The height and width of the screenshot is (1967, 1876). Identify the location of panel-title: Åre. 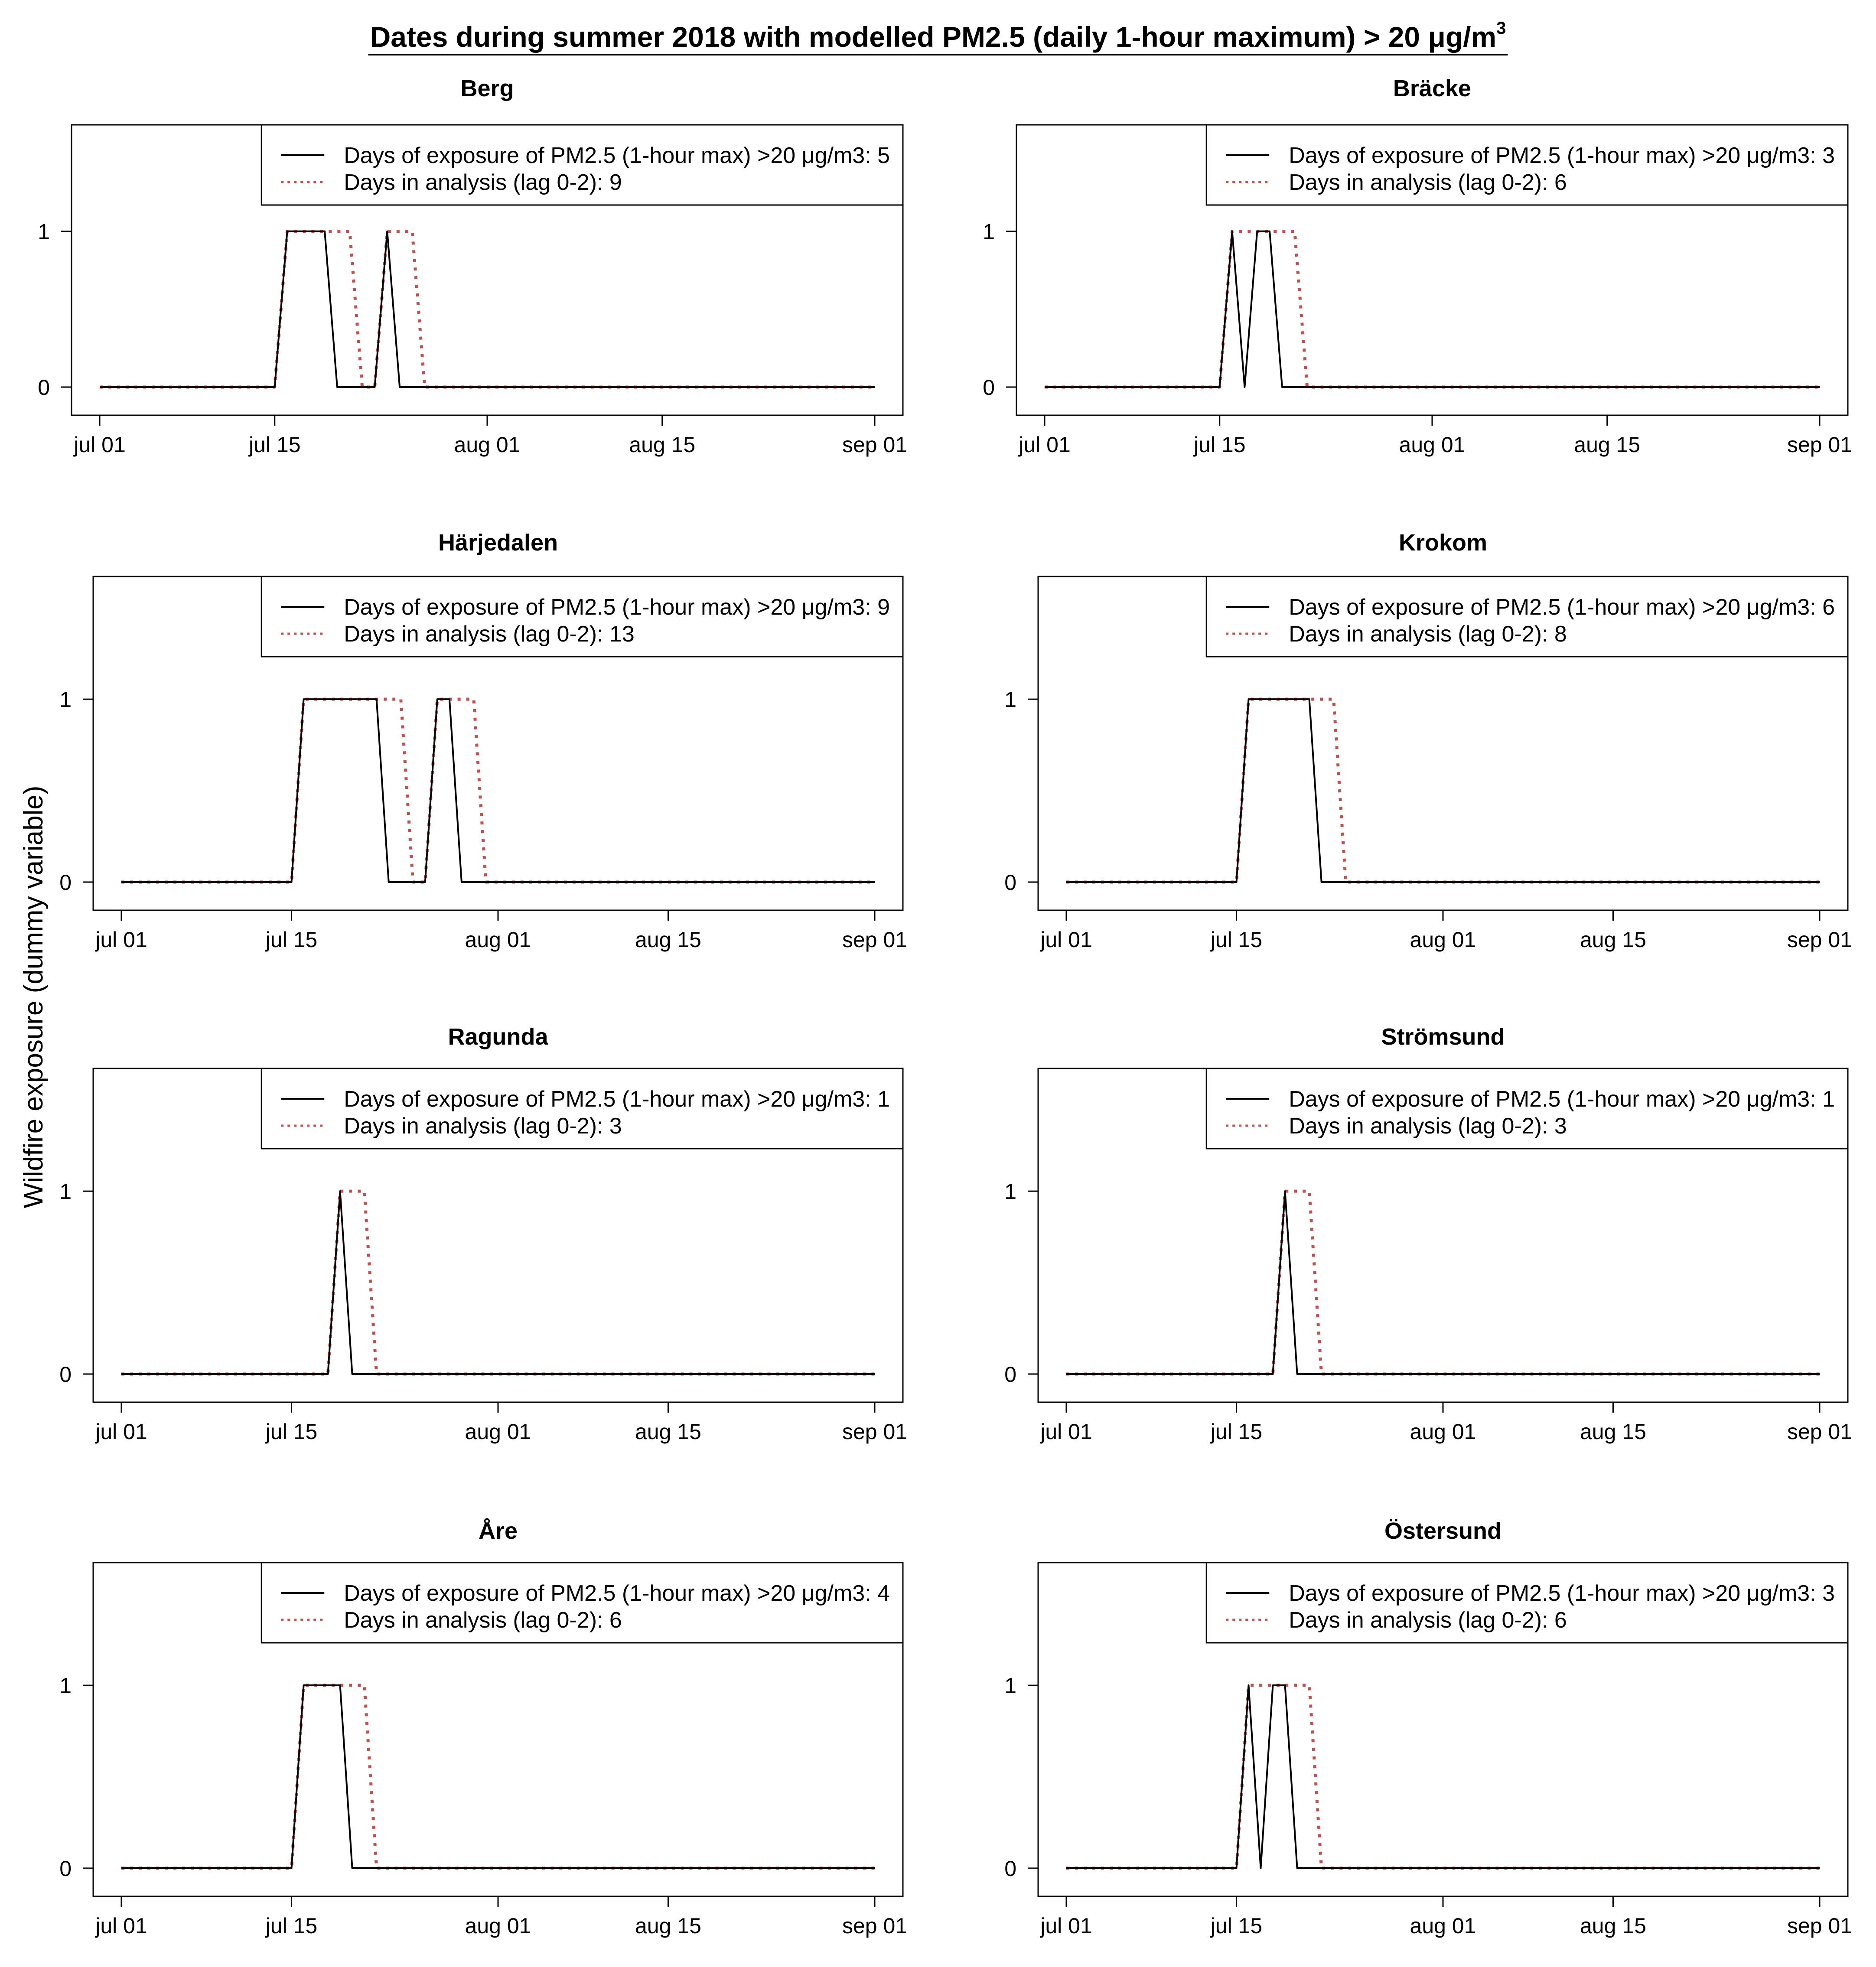
(498, 1531).